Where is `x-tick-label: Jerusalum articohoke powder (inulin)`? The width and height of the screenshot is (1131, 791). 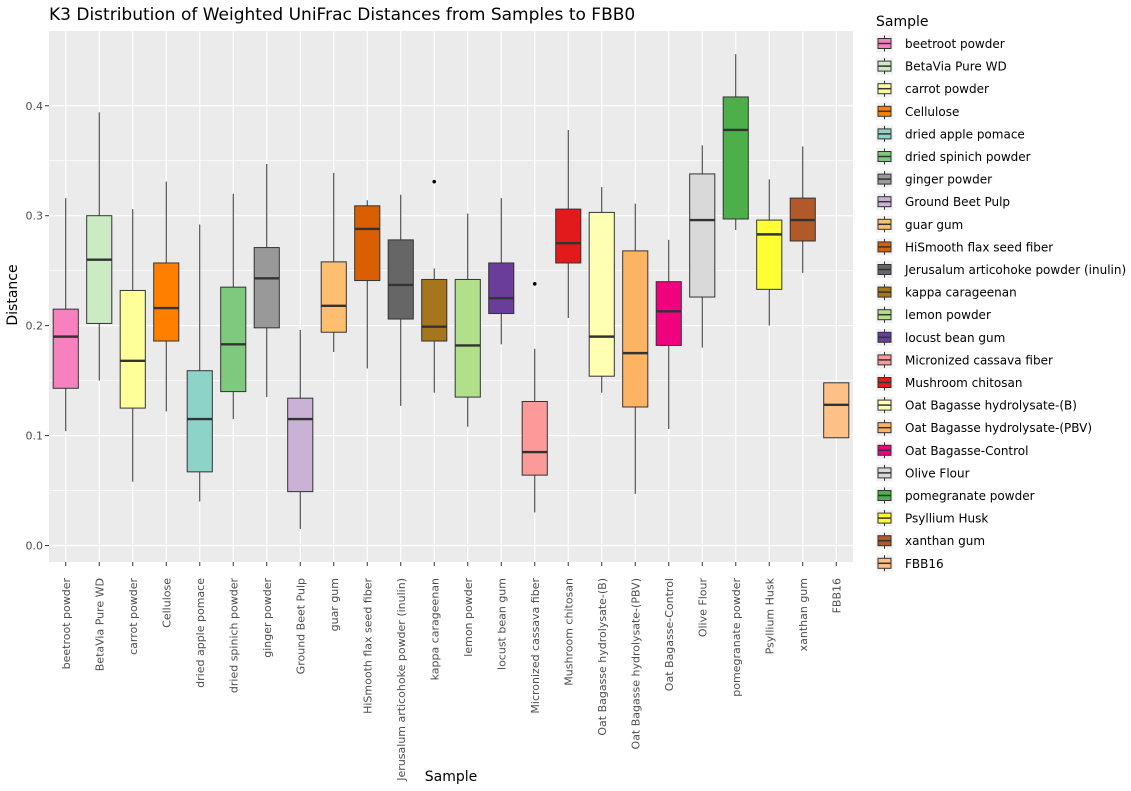
x-tick-label: Jerusalum articohoke powder (inulin) is located at coordinates (401, 680).